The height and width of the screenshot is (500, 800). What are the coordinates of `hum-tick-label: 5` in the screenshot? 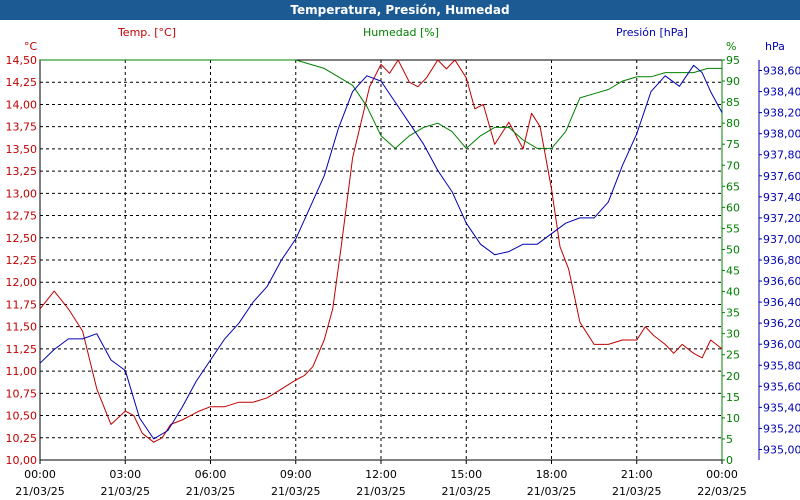 It's located at (729, 439).